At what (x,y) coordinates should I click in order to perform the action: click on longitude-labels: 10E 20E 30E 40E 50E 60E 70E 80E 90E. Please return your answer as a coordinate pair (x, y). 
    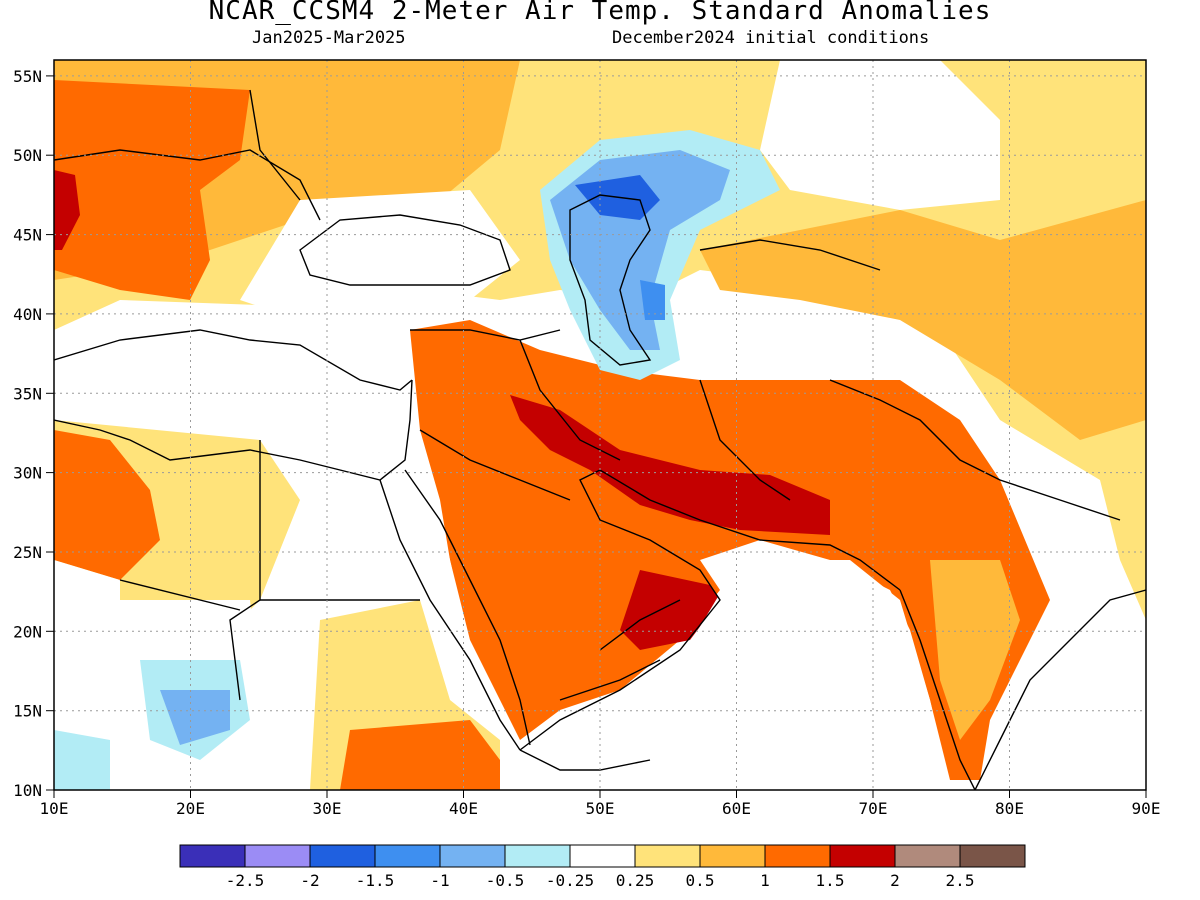
    Looking at the image, I should click on (600, 808).